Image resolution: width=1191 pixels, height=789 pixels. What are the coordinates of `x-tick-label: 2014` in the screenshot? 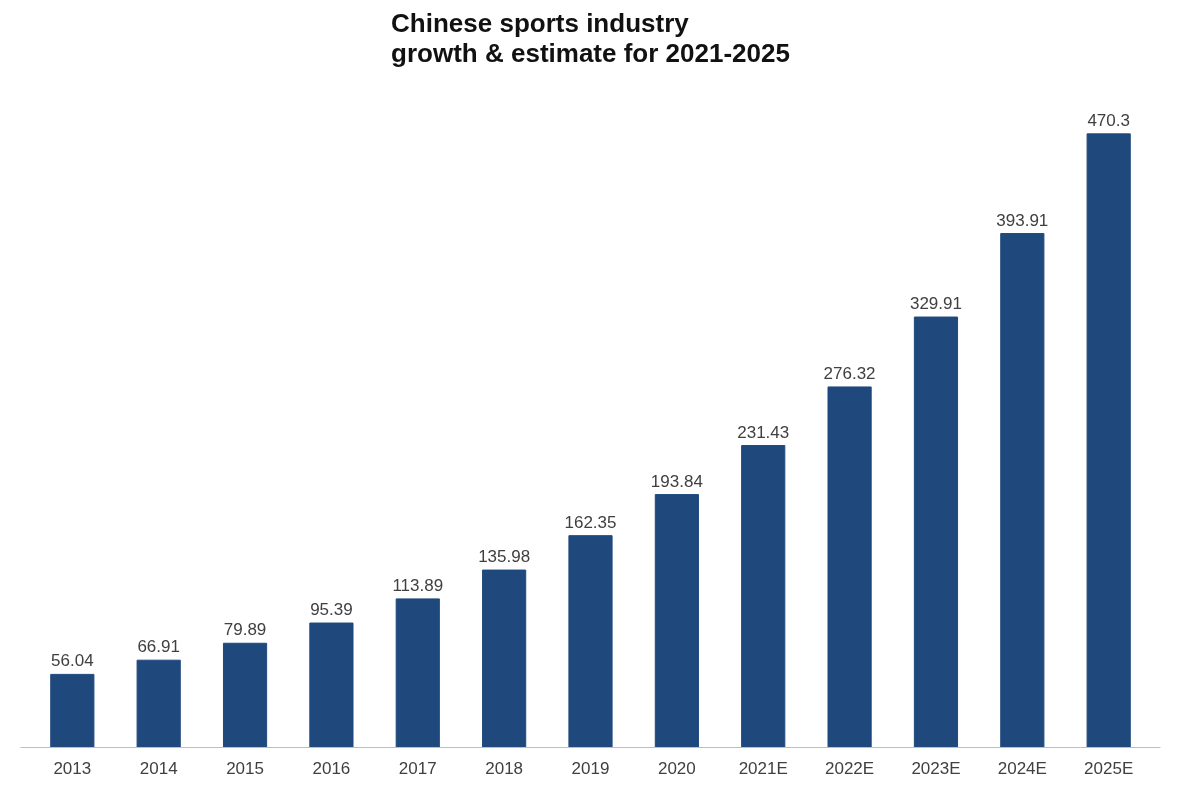 It's located at (158, 768).